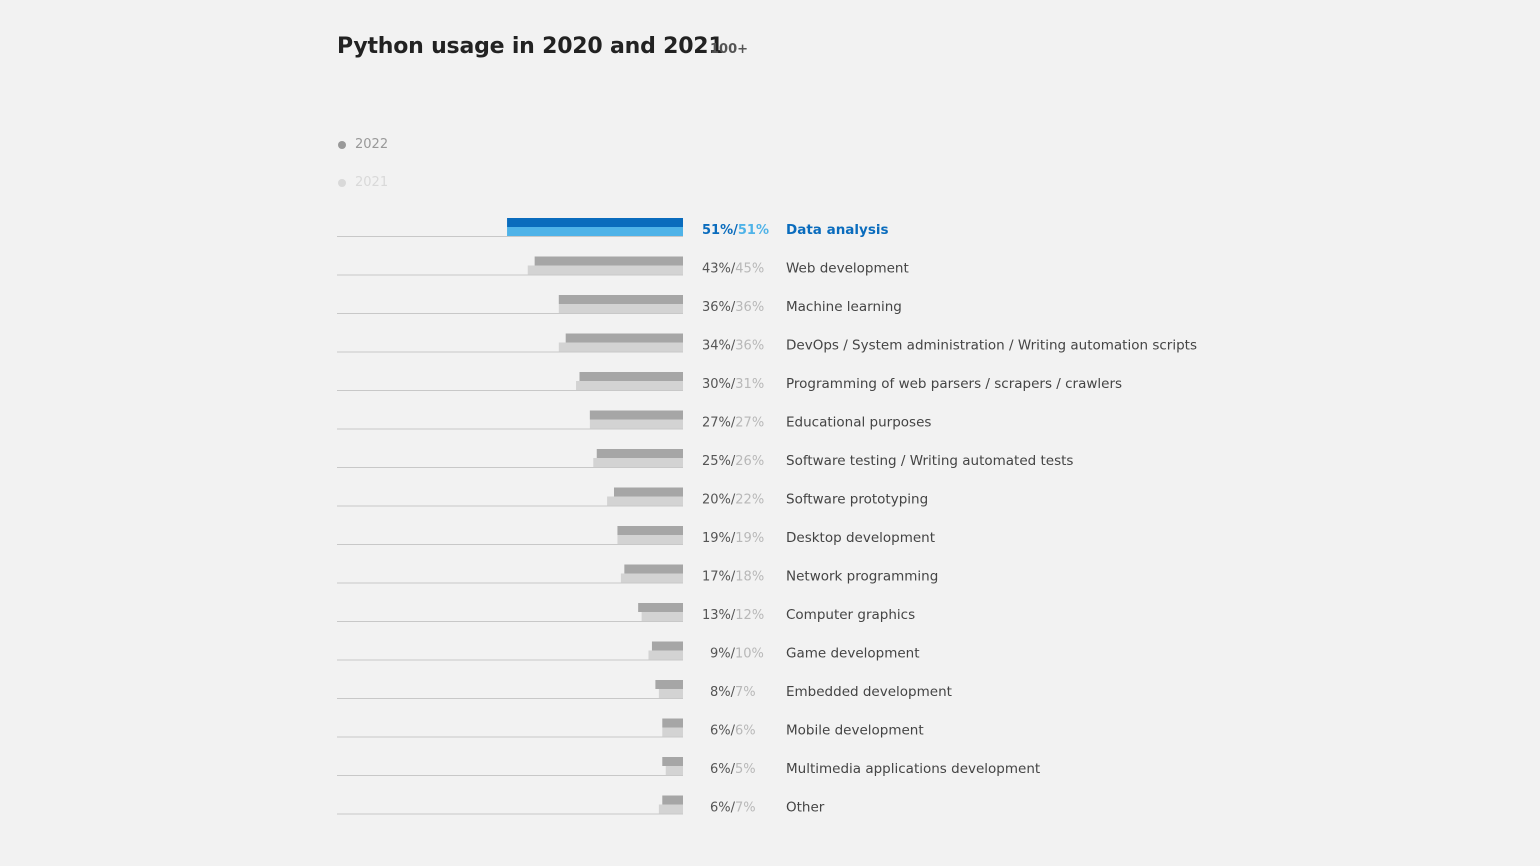 Image resolution: width=1540 pixels, height=866 pixels. I want to click on value-2021: 5%, so click(745, 769).